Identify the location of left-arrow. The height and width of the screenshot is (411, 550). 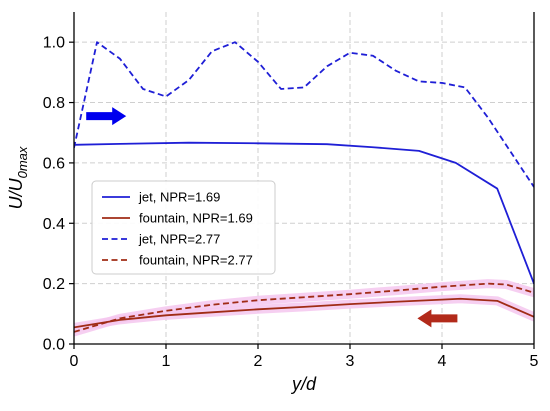
(437, 318).